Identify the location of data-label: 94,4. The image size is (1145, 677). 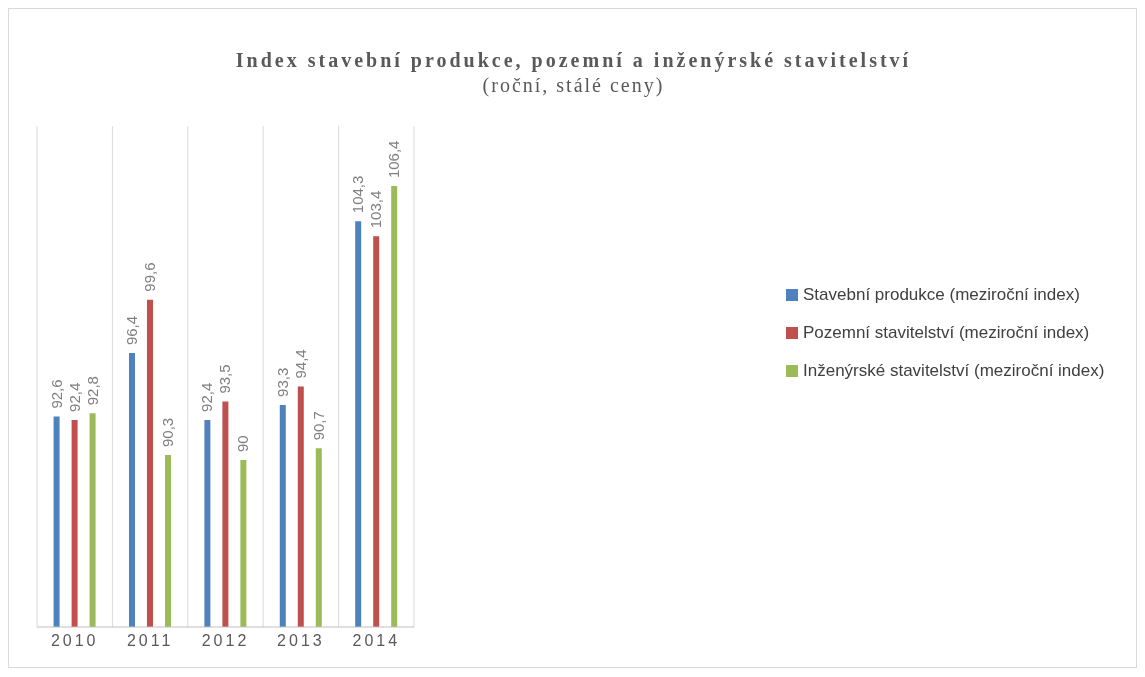
(300, 364).